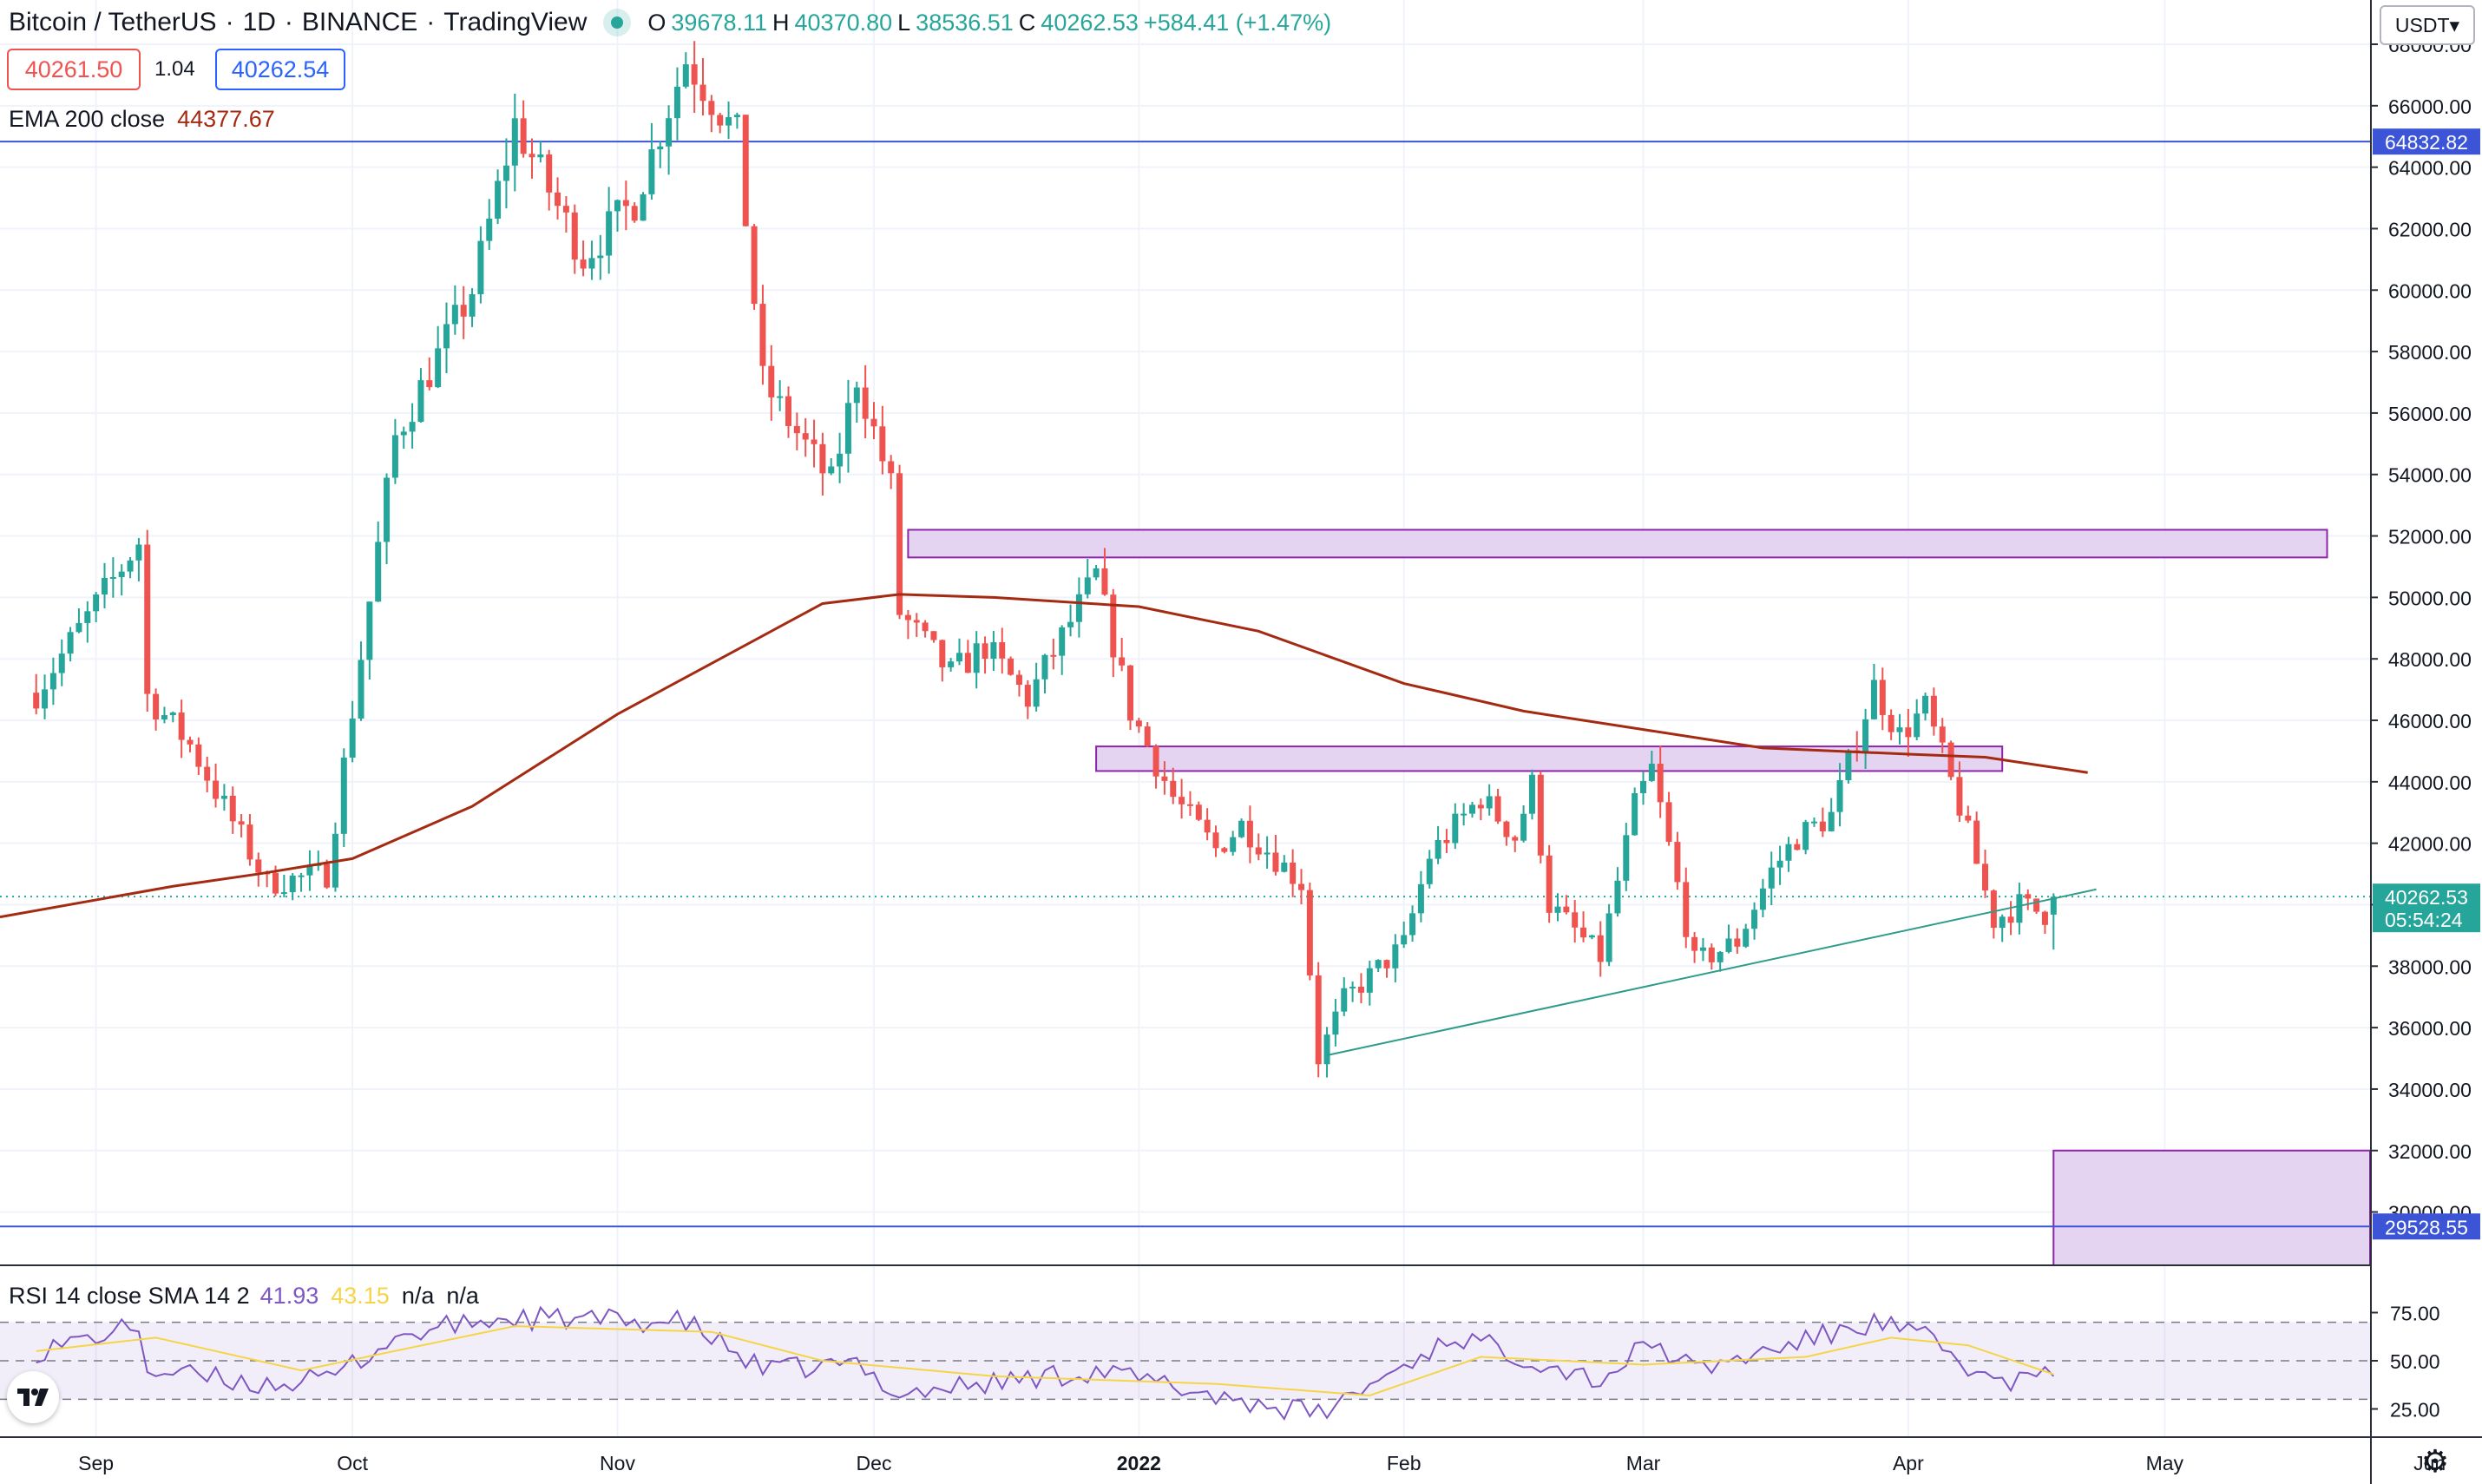  I want to click on price-tick-label: 44000.00, so click(2430, 783).